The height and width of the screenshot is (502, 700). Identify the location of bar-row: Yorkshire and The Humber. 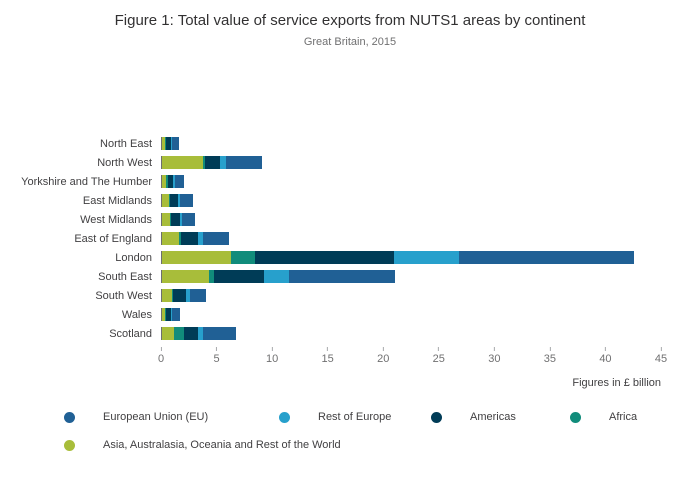
(350, 181).